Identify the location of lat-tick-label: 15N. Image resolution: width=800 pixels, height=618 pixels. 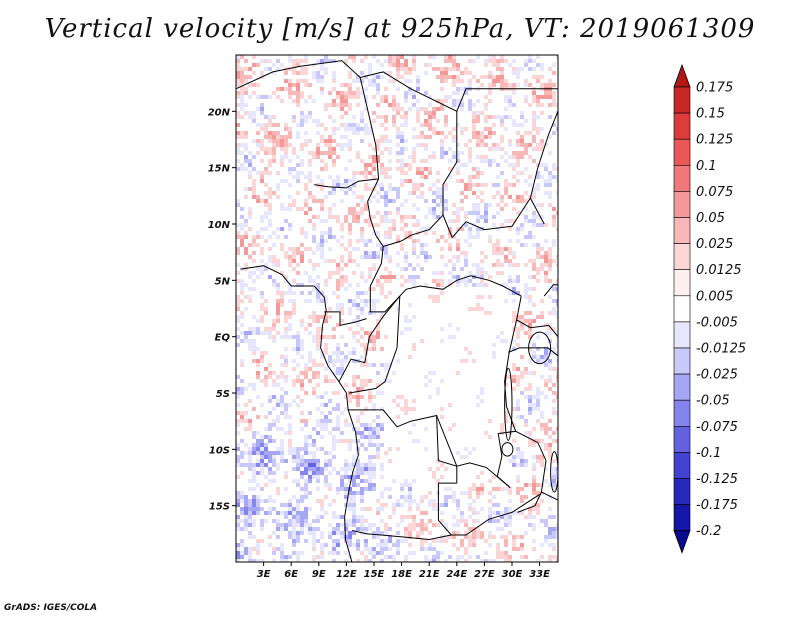
(219, 169).